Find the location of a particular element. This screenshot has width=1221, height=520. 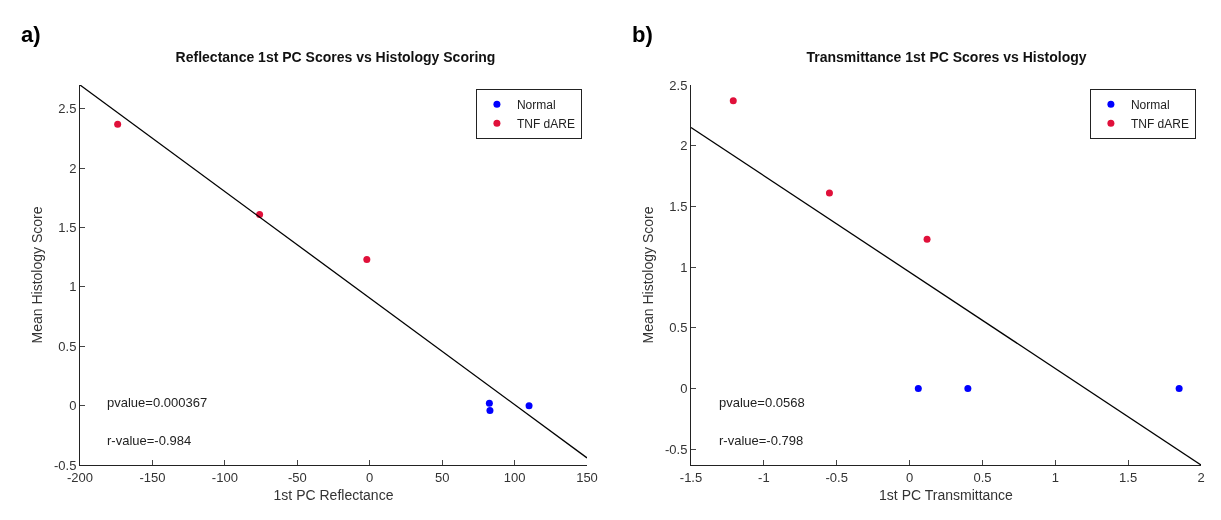

x-tick-label: -1 is located at coordinates (764, 477).